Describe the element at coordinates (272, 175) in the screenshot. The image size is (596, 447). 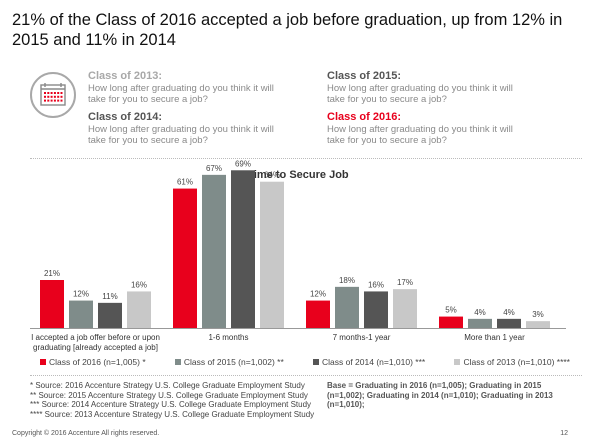
I see `bar-value-label: 64%` at that location.